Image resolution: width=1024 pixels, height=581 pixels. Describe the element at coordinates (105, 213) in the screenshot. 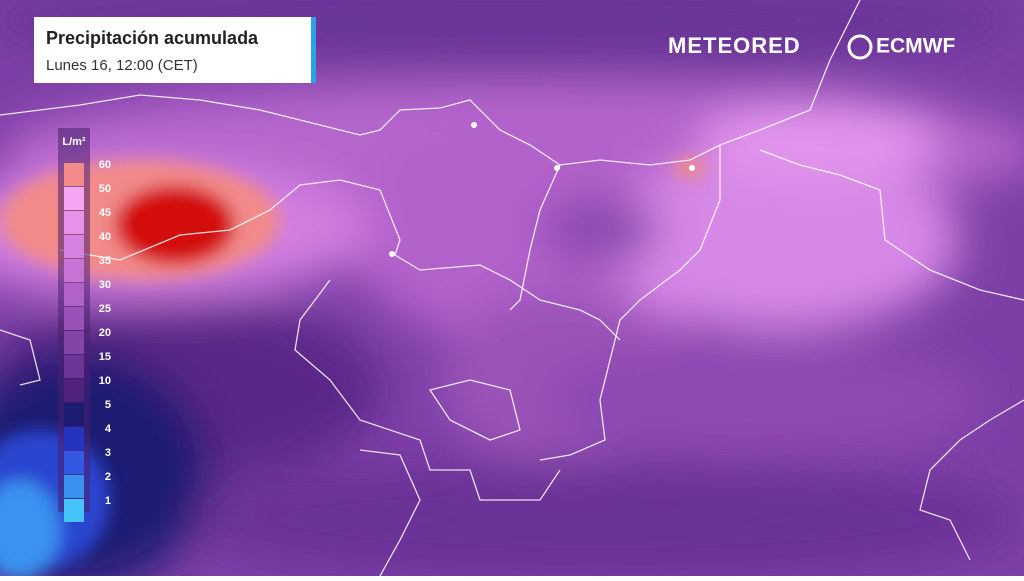

I see `legend-label: 45` at that location.